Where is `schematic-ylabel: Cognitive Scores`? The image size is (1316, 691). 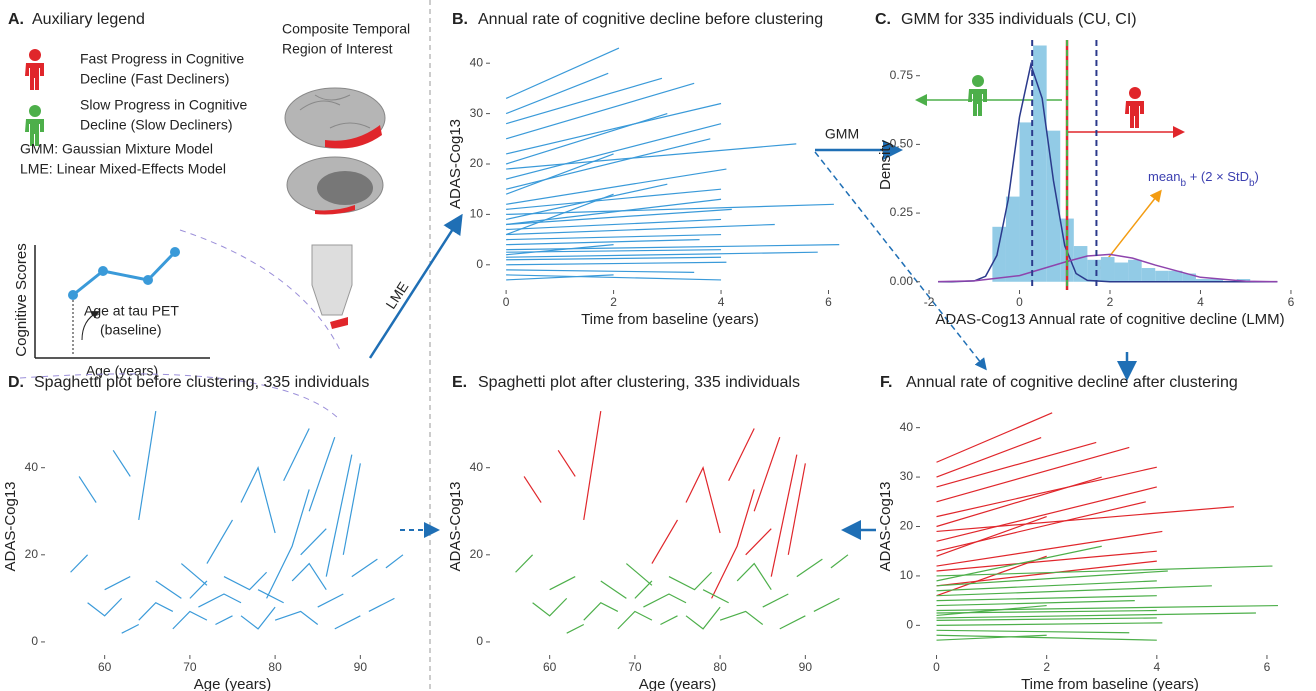 schematic-ylabel: Cognitive Scores is located at coordinates (21, 299).